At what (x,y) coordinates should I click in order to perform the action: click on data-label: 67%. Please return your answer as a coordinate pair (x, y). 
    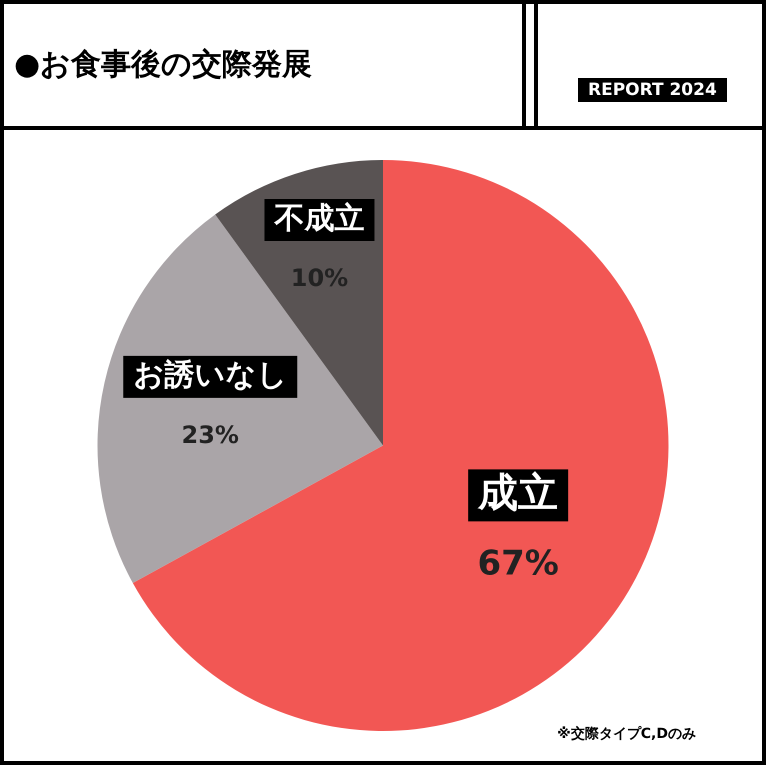
    Looking at the image, I should click on (518, 563).